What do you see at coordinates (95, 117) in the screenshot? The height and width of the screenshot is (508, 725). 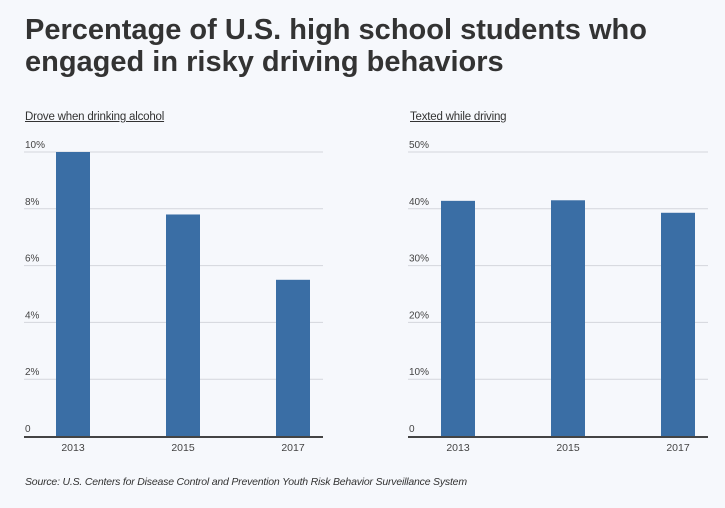 I see `subchart-title-alcohol: Drove when drinking alcohol` at bounding box center [95, 117].